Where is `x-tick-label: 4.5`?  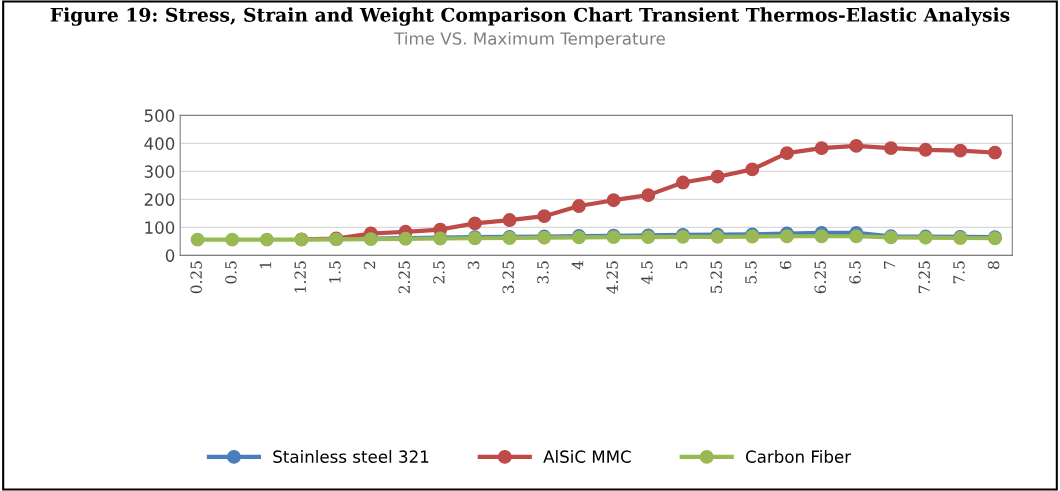 x-tick-label: 4.5 is located at coordinates (647, 273).